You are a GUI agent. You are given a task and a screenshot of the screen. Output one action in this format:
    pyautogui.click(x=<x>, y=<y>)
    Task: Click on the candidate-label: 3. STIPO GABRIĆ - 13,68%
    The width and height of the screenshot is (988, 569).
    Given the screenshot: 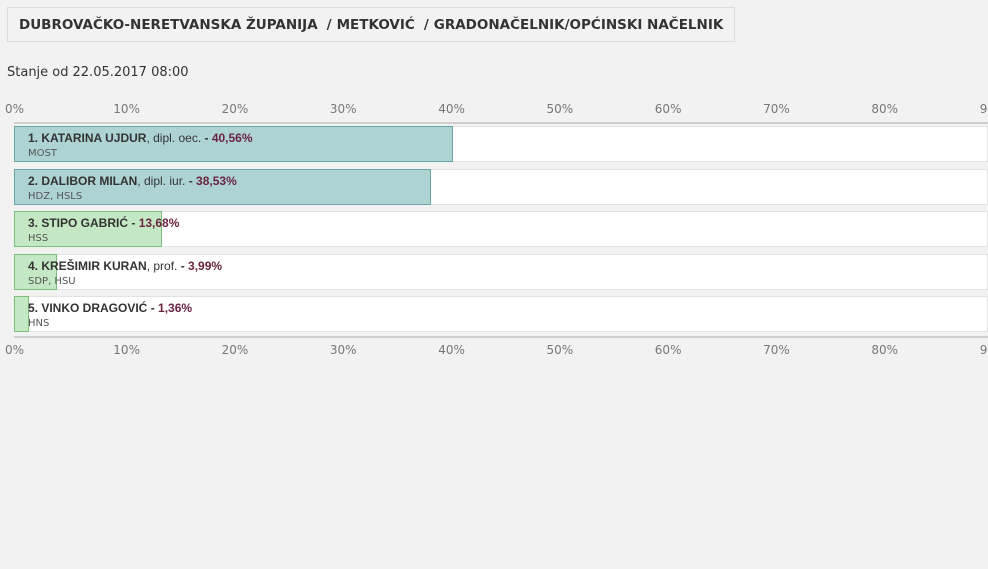 What is the action you would take?
    pyautogui.click(x=104, y=223)
    